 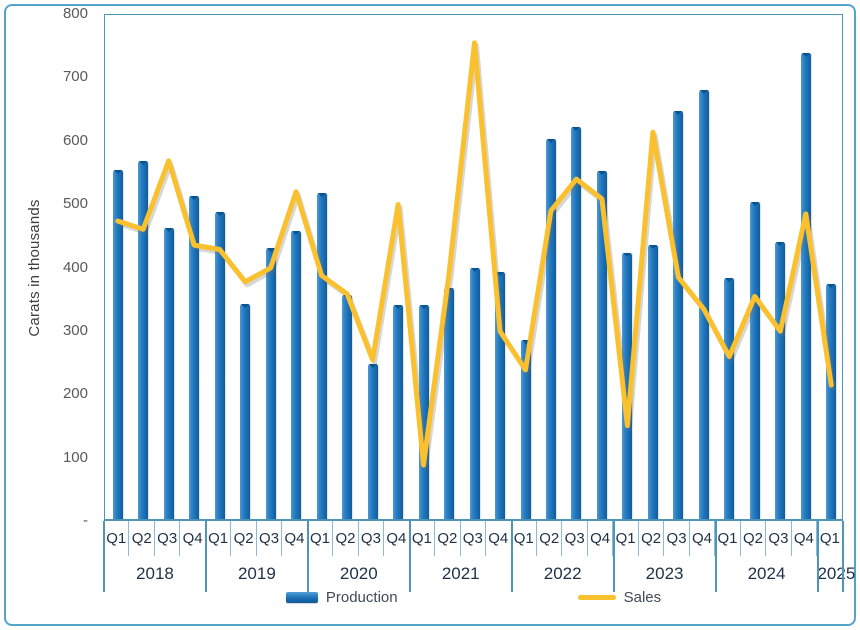 I want to click on legend-sales-label: Sales, so click(x=642, y=597).